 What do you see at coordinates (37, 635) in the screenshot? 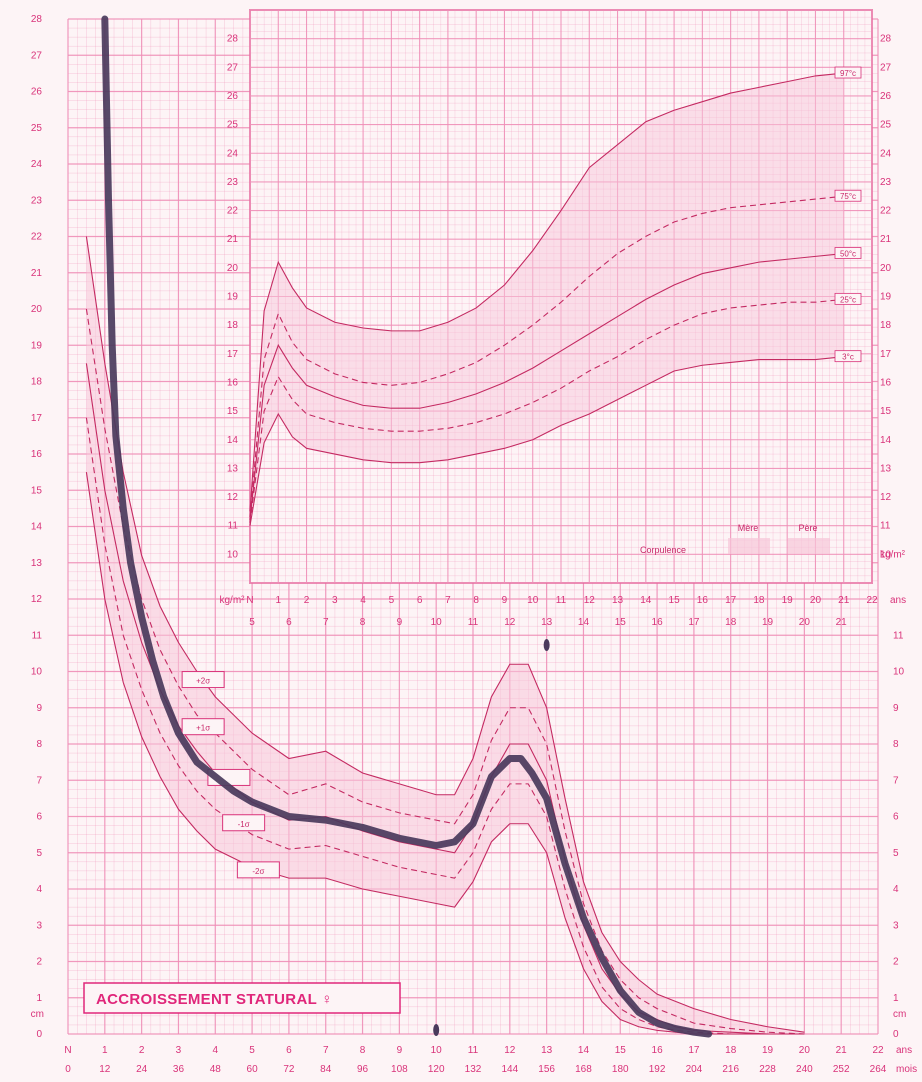
I see `y-tick-left: 11` at bounding box center [37, 635].